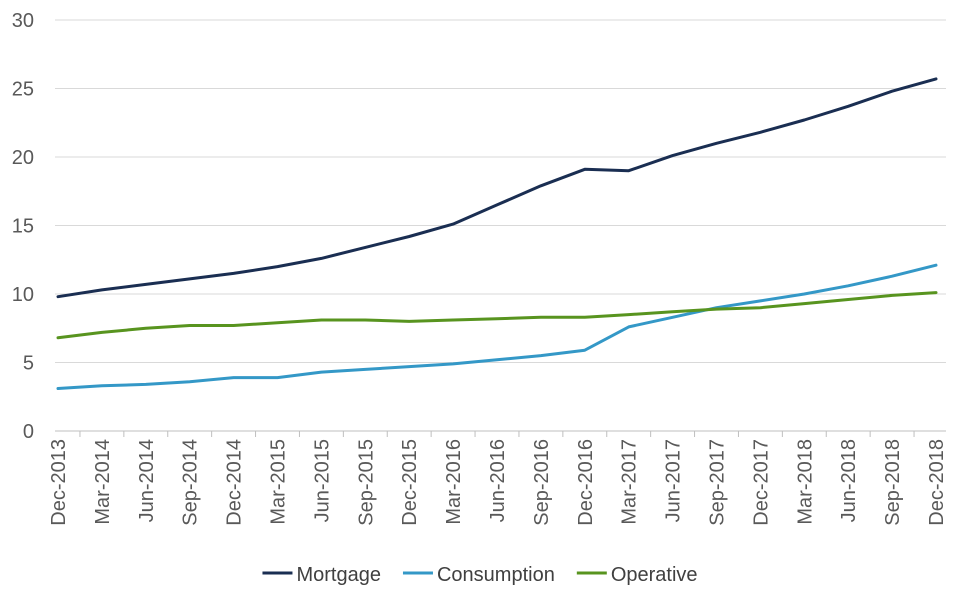 The height and width of the screenshot is (600, 960). Describe the element at coordinates (366, 482) in the screenshot. I see `x-tick-label: Sep-2015` at that location.